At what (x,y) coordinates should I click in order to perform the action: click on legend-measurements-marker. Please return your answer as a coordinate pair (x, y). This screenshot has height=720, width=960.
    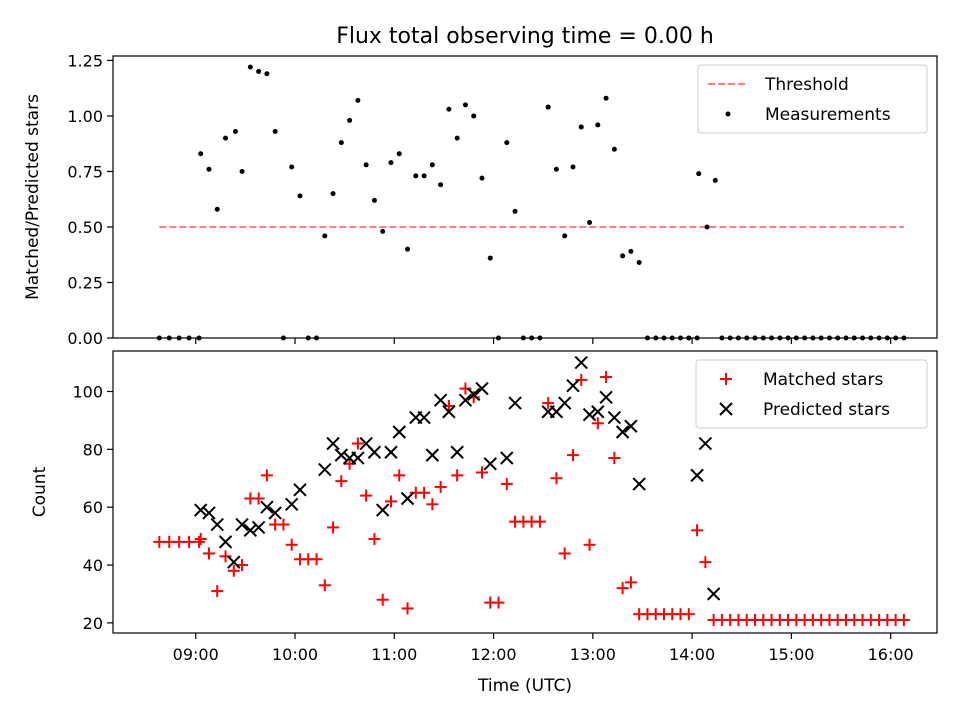
    Looking at the image, I should click on (728, 114).